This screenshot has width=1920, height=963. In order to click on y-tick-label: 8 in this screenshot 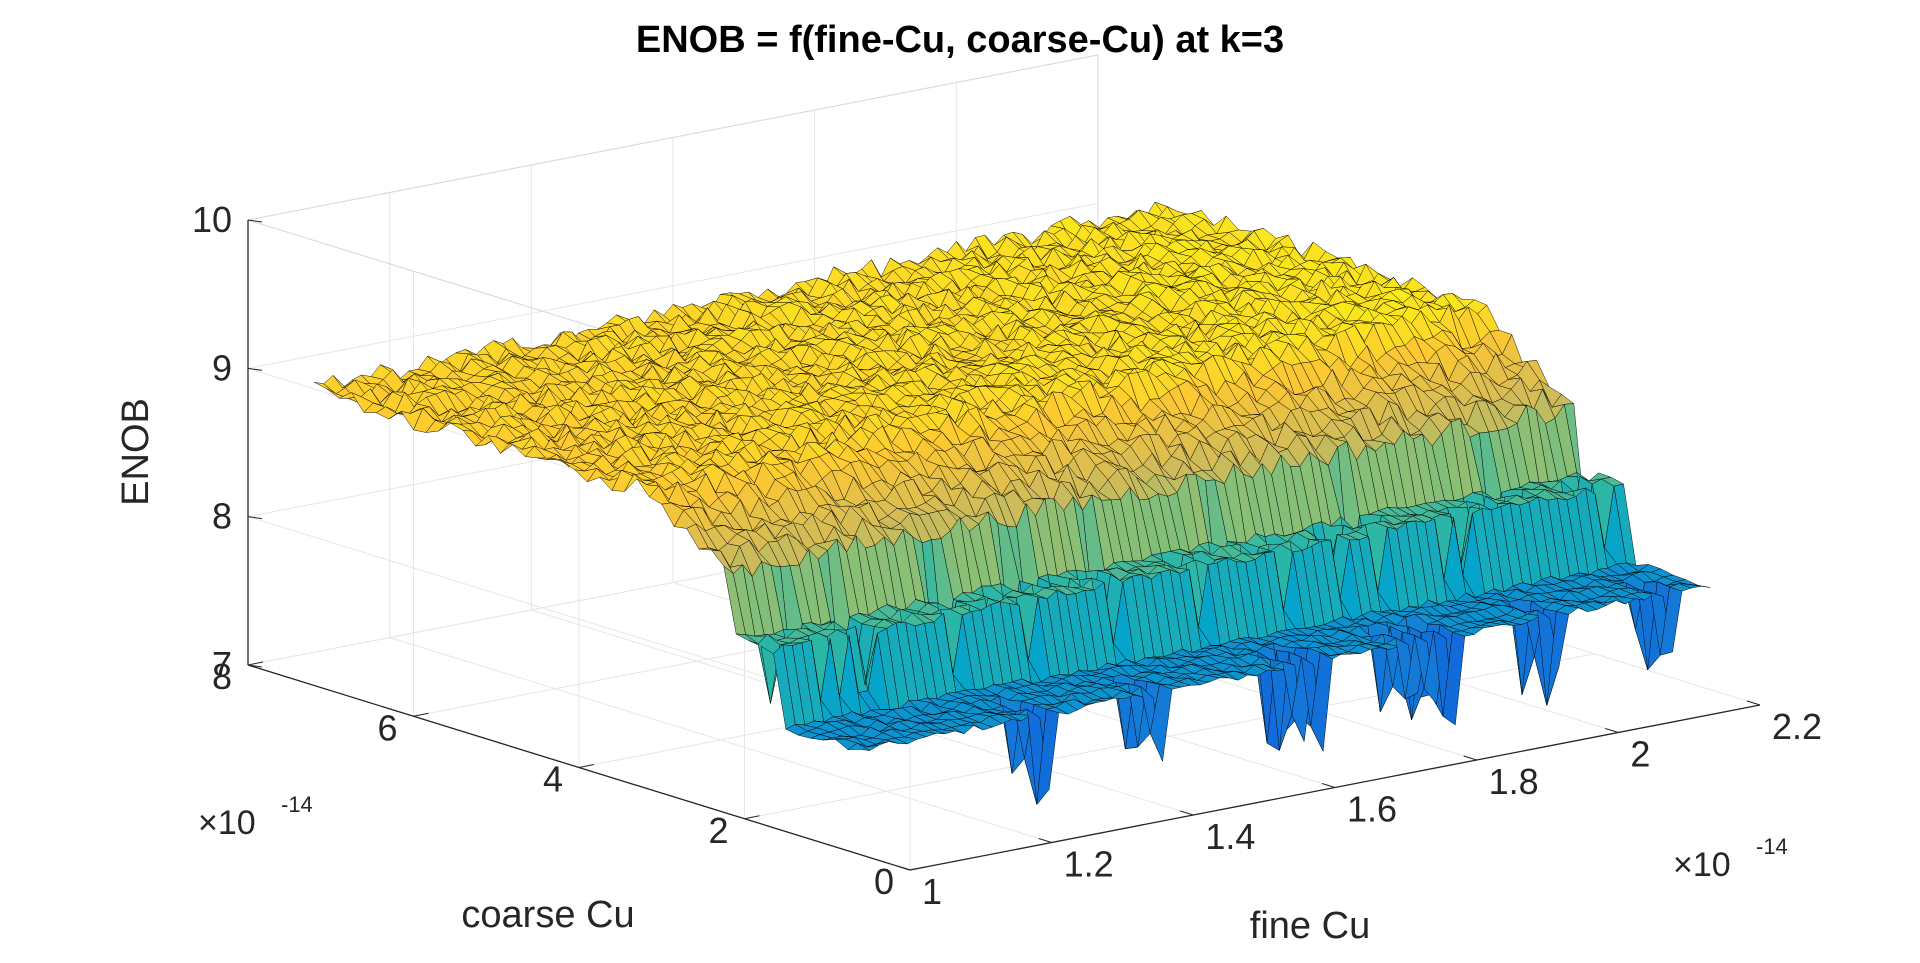, I will do `click(222, 676)`.